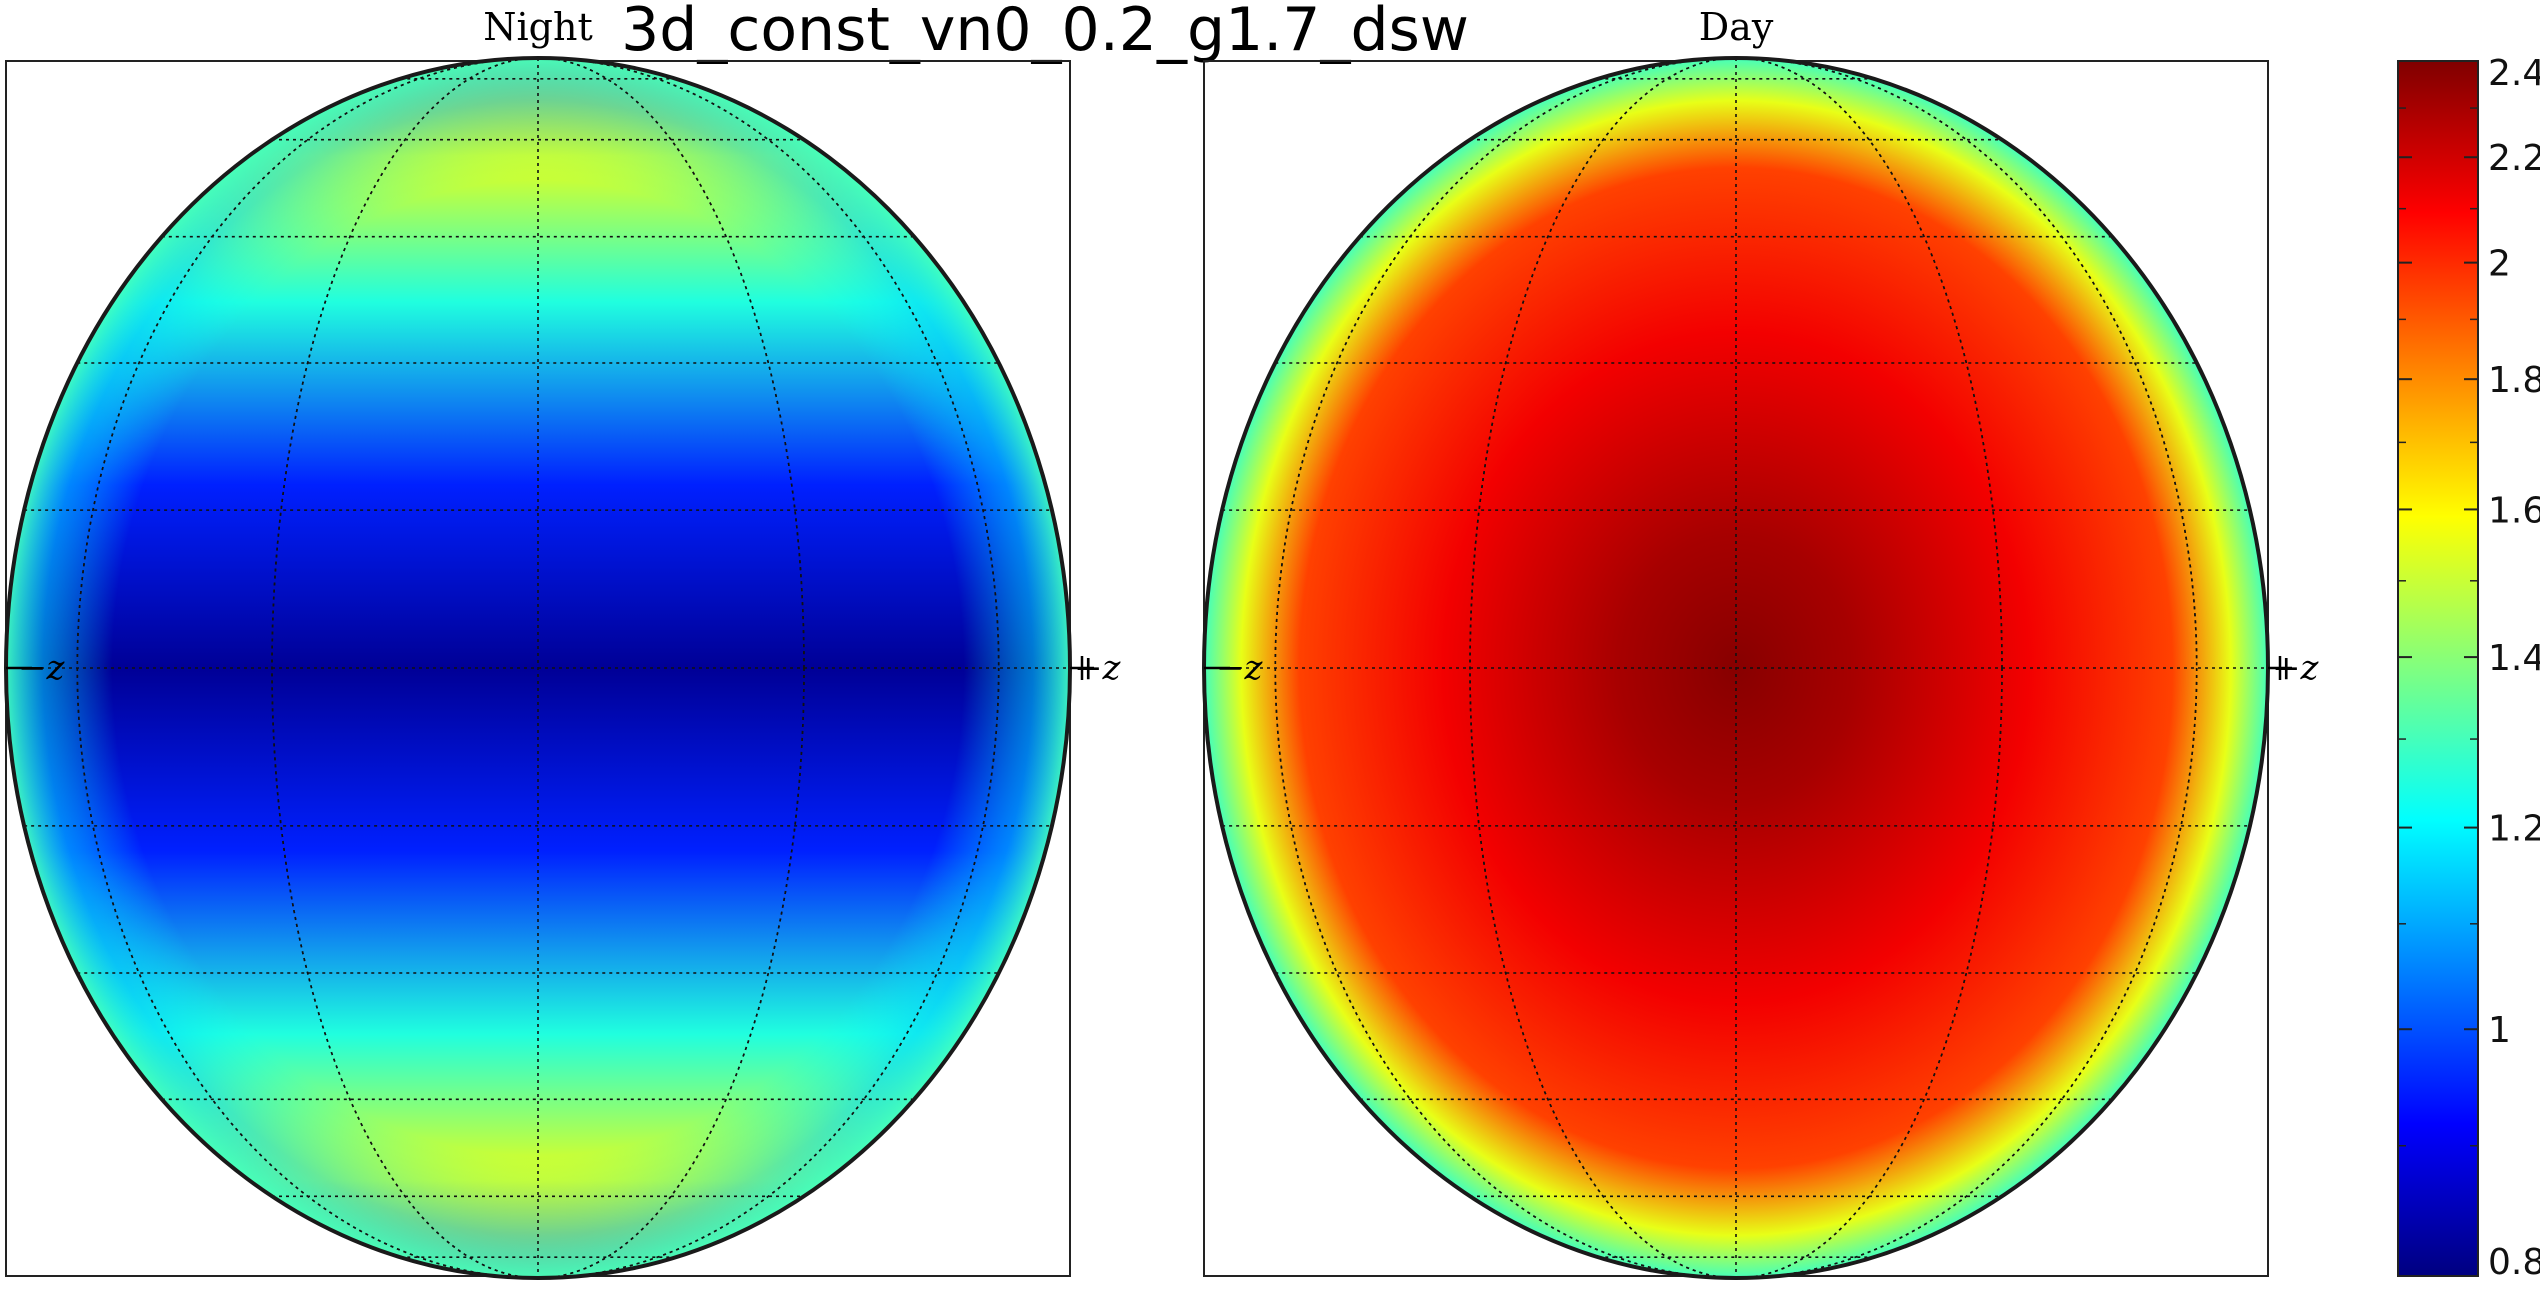 This screenshot has width=2540, height=1293. Describe the element at coordinates (2514, 829) in the screenshot. I see `colorbar-tick-label: 1.2` at that location.